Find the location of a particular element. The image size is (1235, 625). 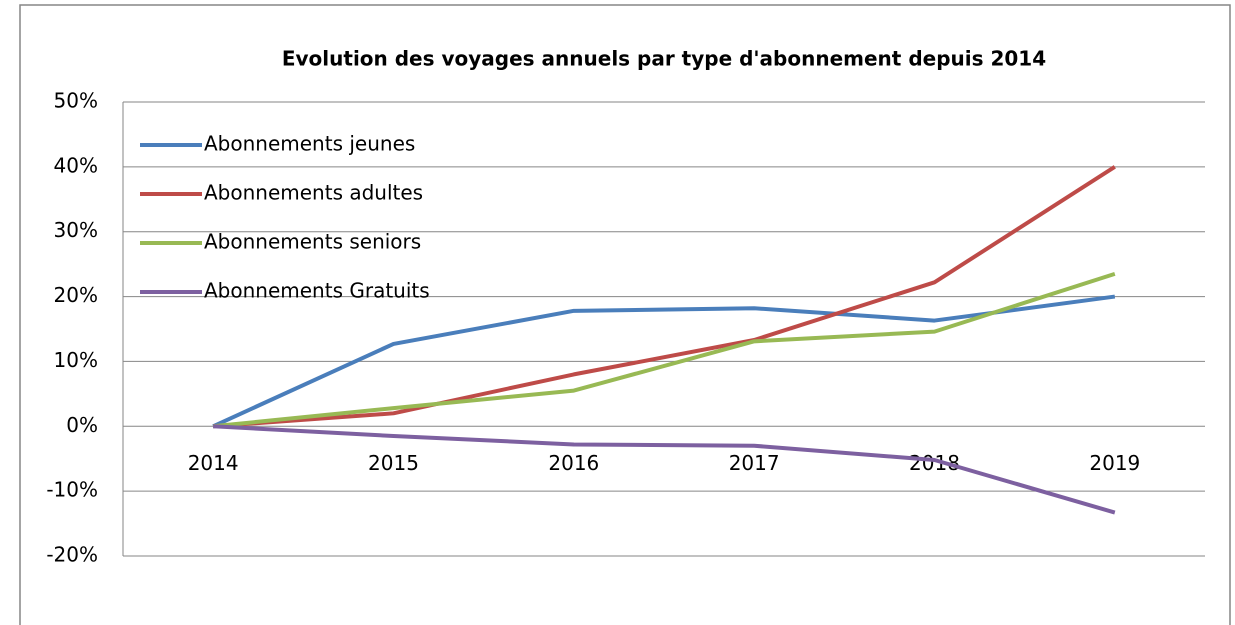

legend-label: Abonnements adultes is located at coordinates (313, 193).